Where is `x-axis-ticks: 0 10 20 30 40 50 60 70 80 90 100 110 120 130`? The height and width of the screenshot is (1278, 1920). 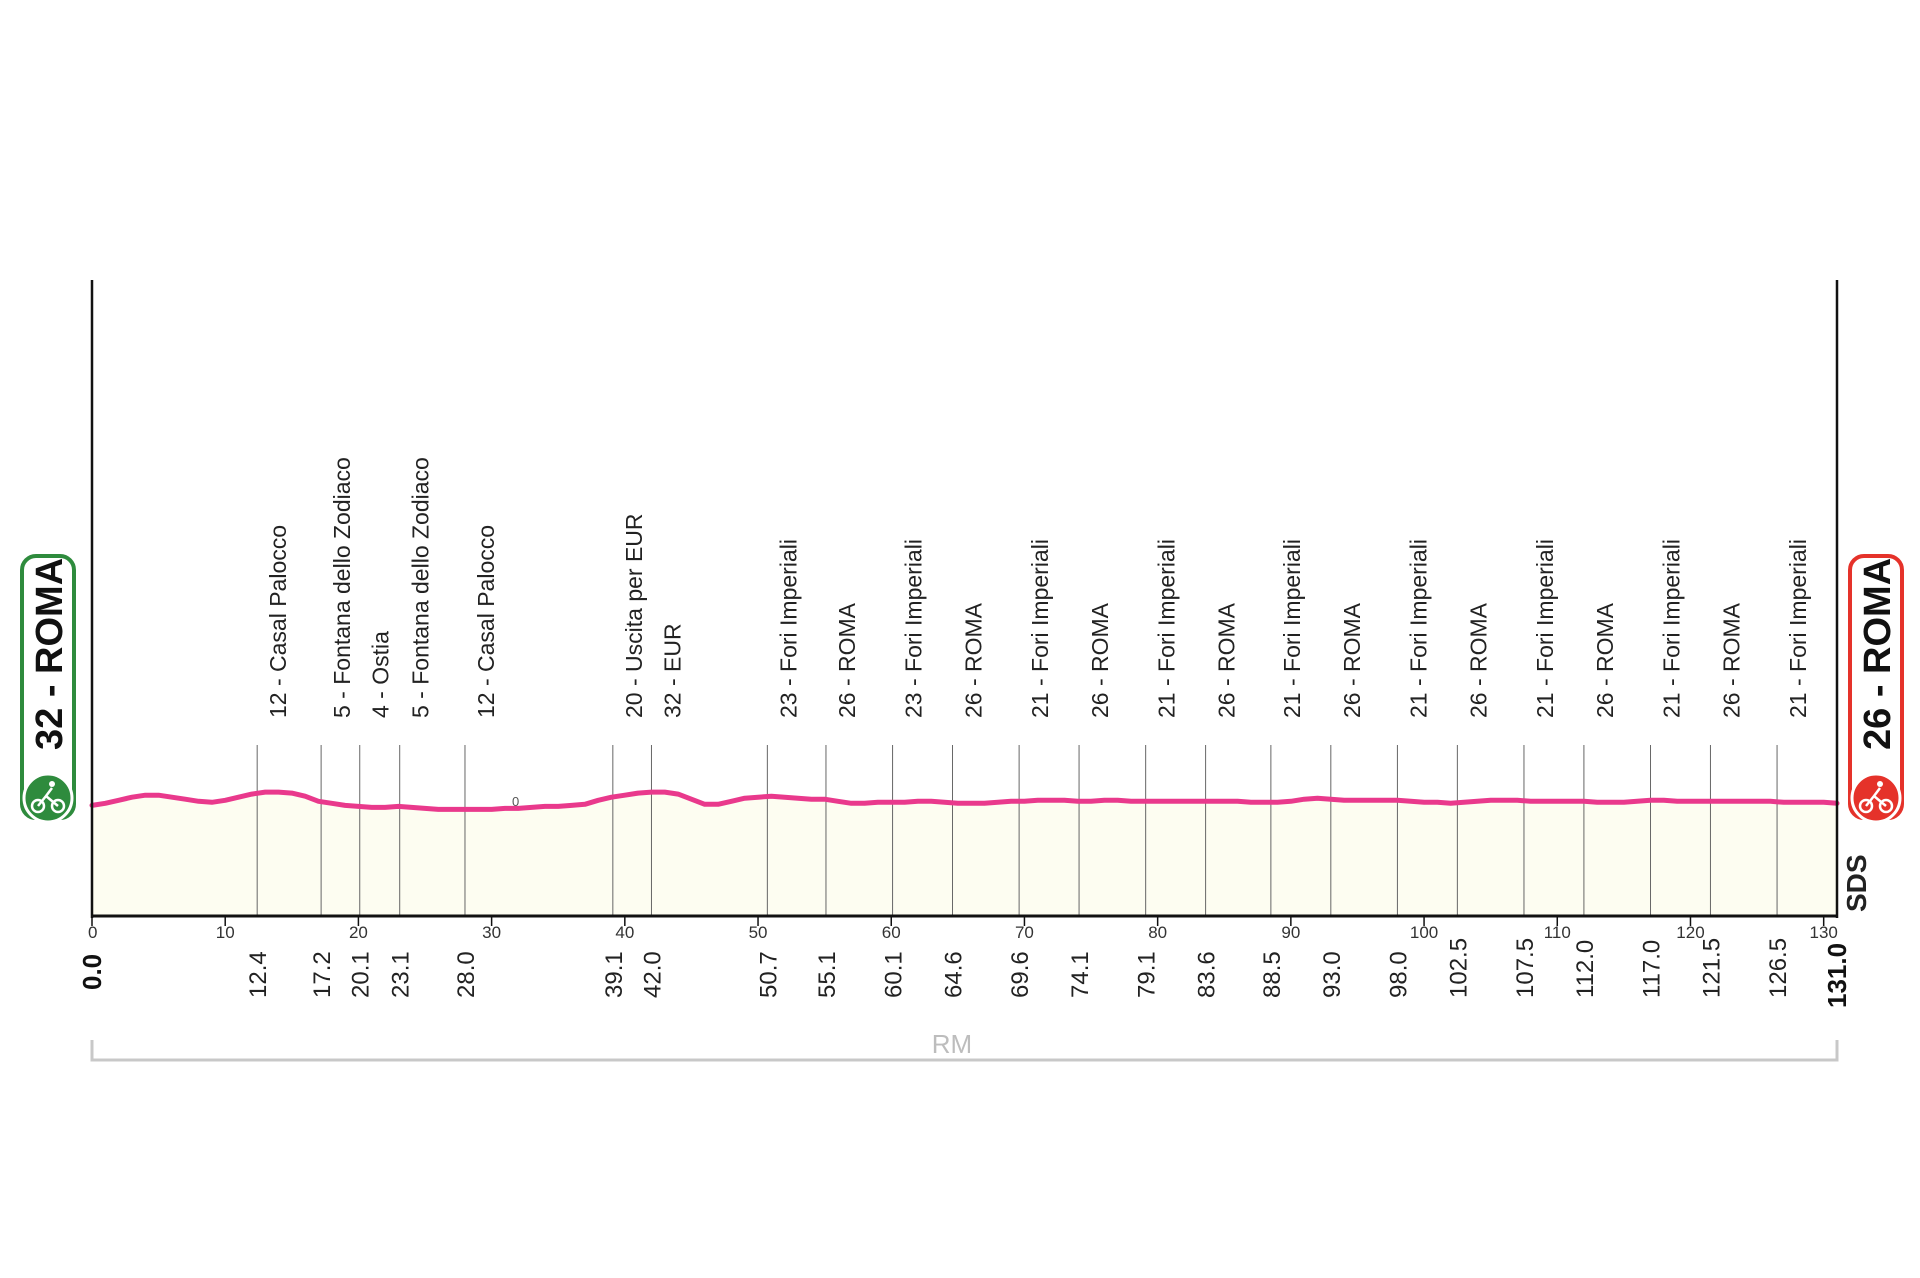 x-axis-ticks: 0 10 20 30 40 50 60 70 80 90 100 110 120 130 is located at coordinates (963, 929).